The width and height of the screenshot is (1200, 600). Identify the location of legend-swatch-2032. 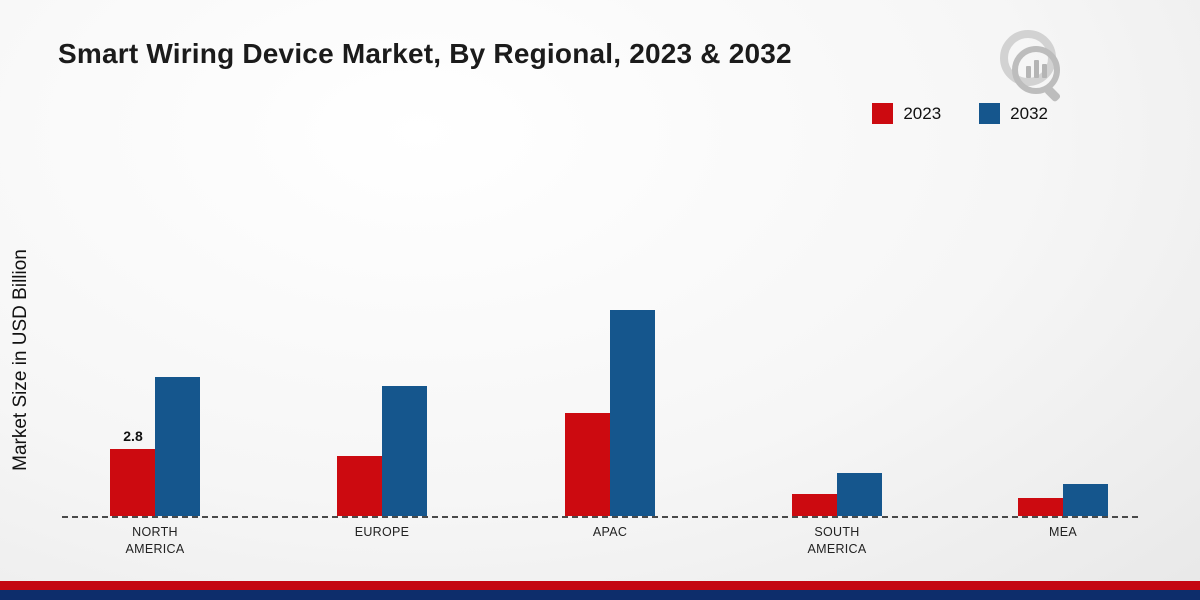
(990, 113).